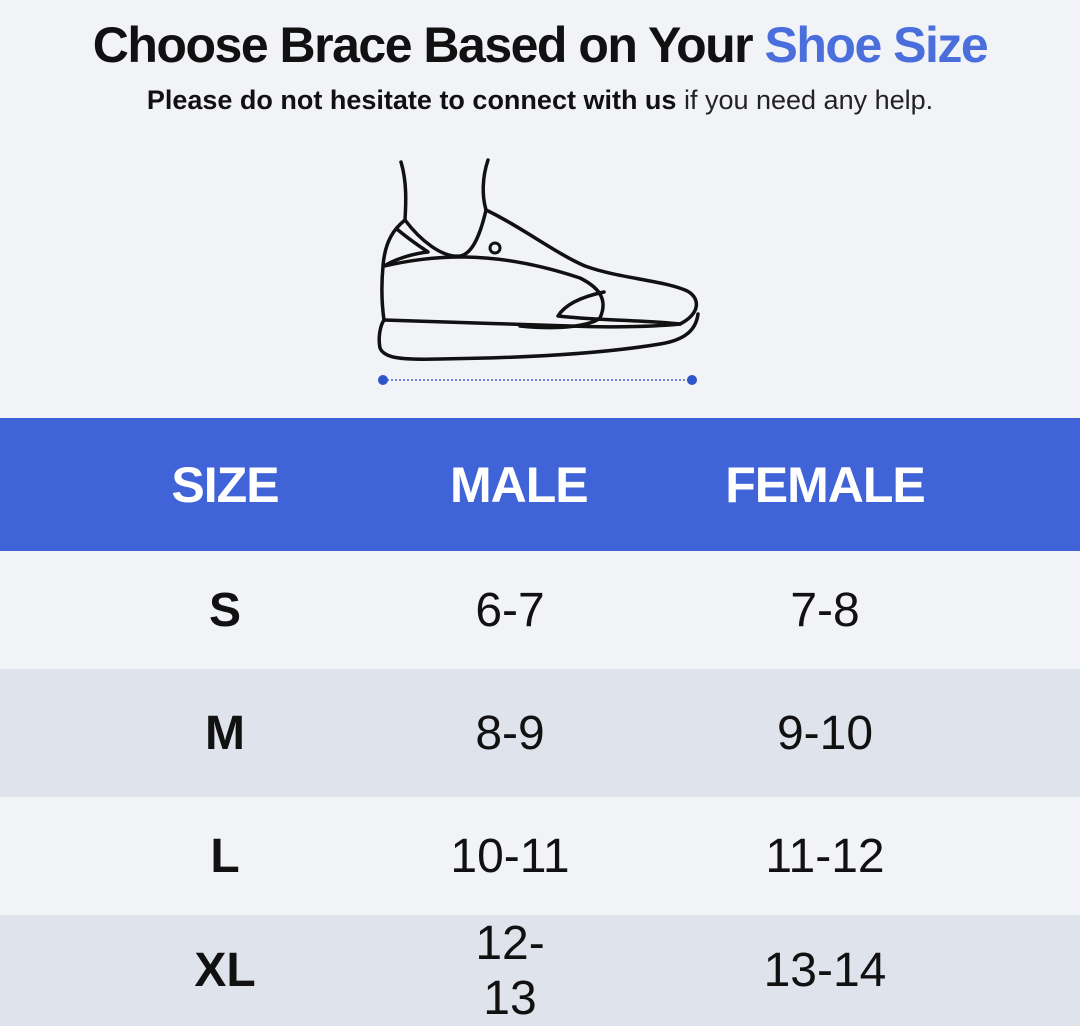 The image size is (1080, 1026). I want to click on row-size: M, so click(225, 733).